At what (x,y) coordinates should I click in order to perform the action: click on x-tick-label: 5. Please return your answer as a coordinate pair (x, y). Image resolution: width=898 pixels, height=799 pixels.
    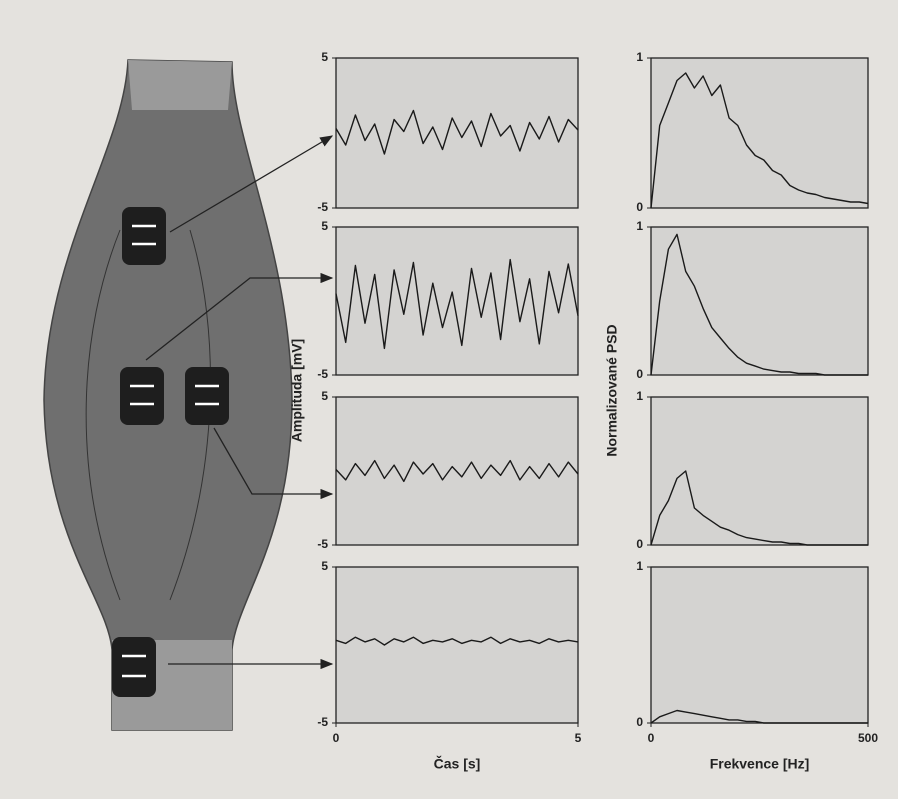
    Looking at the image, I should click on (578, 738).